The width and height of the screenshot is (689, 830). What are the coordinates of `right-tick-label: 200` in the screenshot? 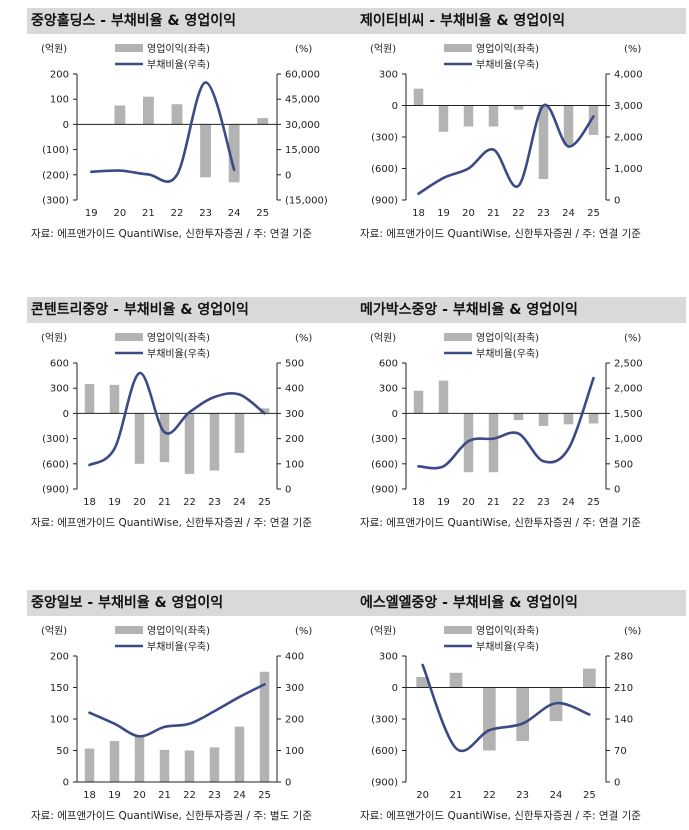 It's located at (294, 439).